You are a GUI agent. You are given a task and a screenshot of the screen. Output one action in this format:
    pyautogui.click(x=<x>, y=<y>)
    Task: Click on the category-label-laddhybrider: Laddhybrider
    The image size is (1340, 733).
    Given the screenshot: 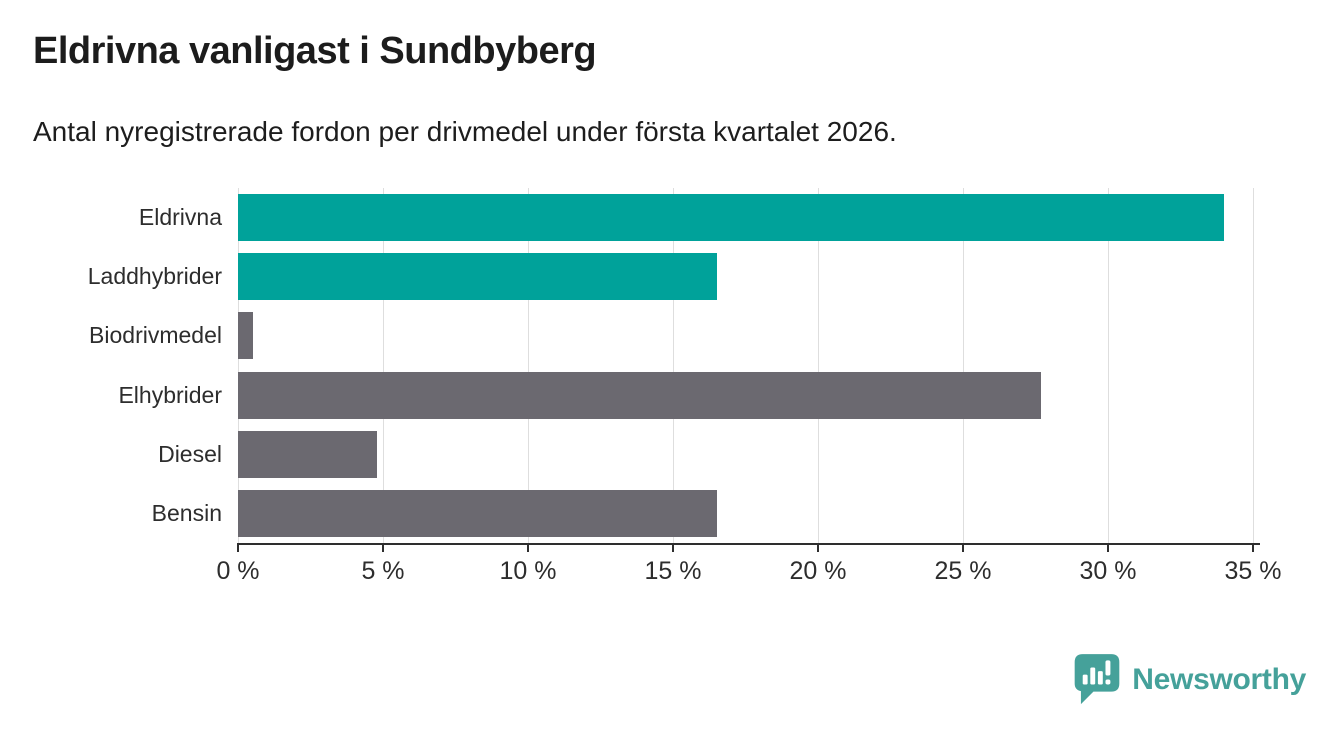 What is the action you would take?
    pyautogui.click(x=154, y=276)
    